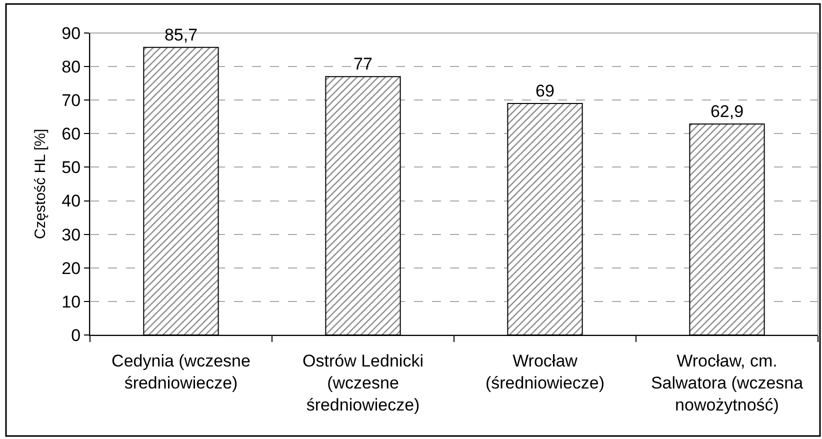  What do you see at coordinates (545, 90) in the screenshot?
I see `data-label: 69` at bounding box center [545, 90].